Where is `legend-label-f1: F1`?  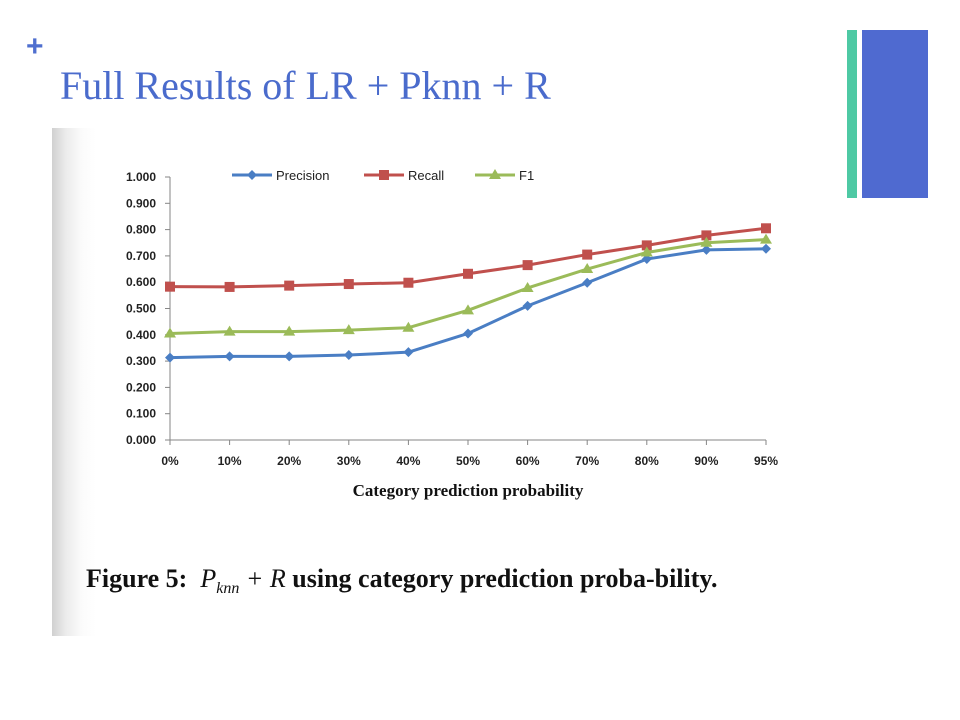 legend-label-f1: F1 is located at coordinates (526, 175).